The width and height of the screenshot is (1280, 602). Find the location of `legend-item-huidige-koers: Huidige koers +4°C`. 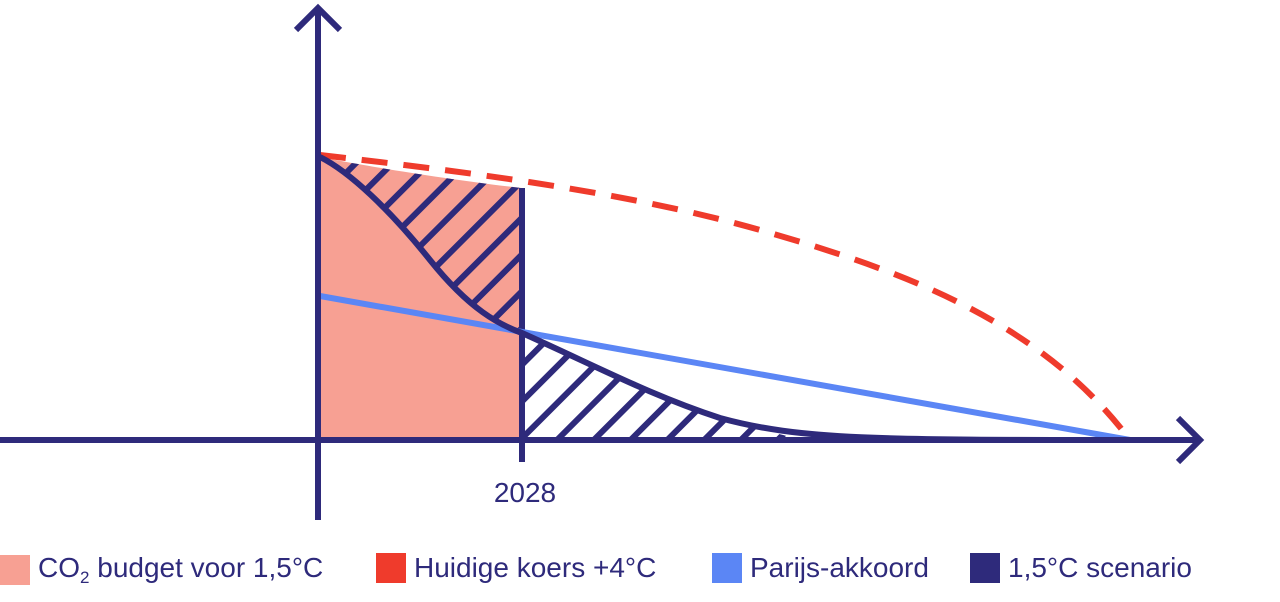

legend-item-huidige-koers: Huidige koers +4°C is located at coordinates (516, 568).